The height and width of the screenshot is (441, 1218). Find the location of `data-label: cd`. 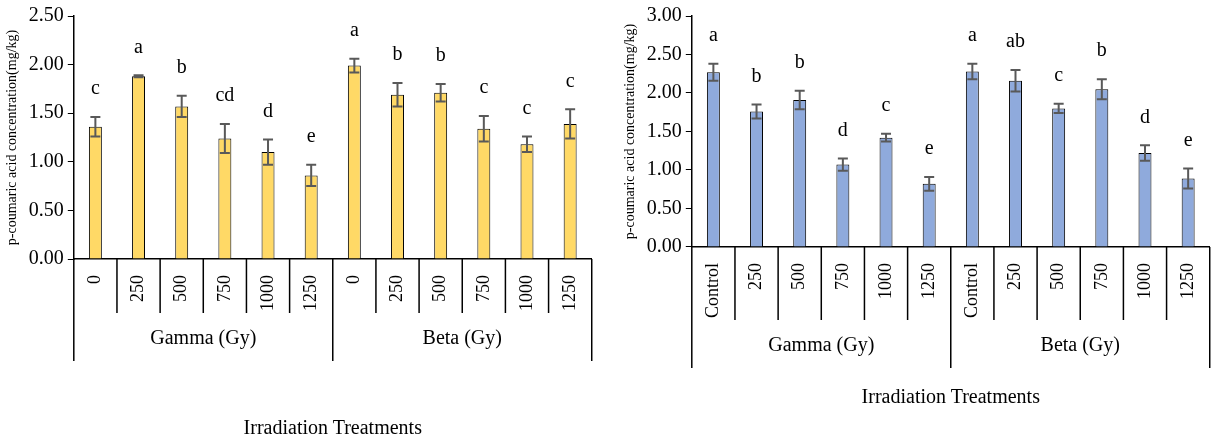

data-label: cd is located at coordinates (225, 94).